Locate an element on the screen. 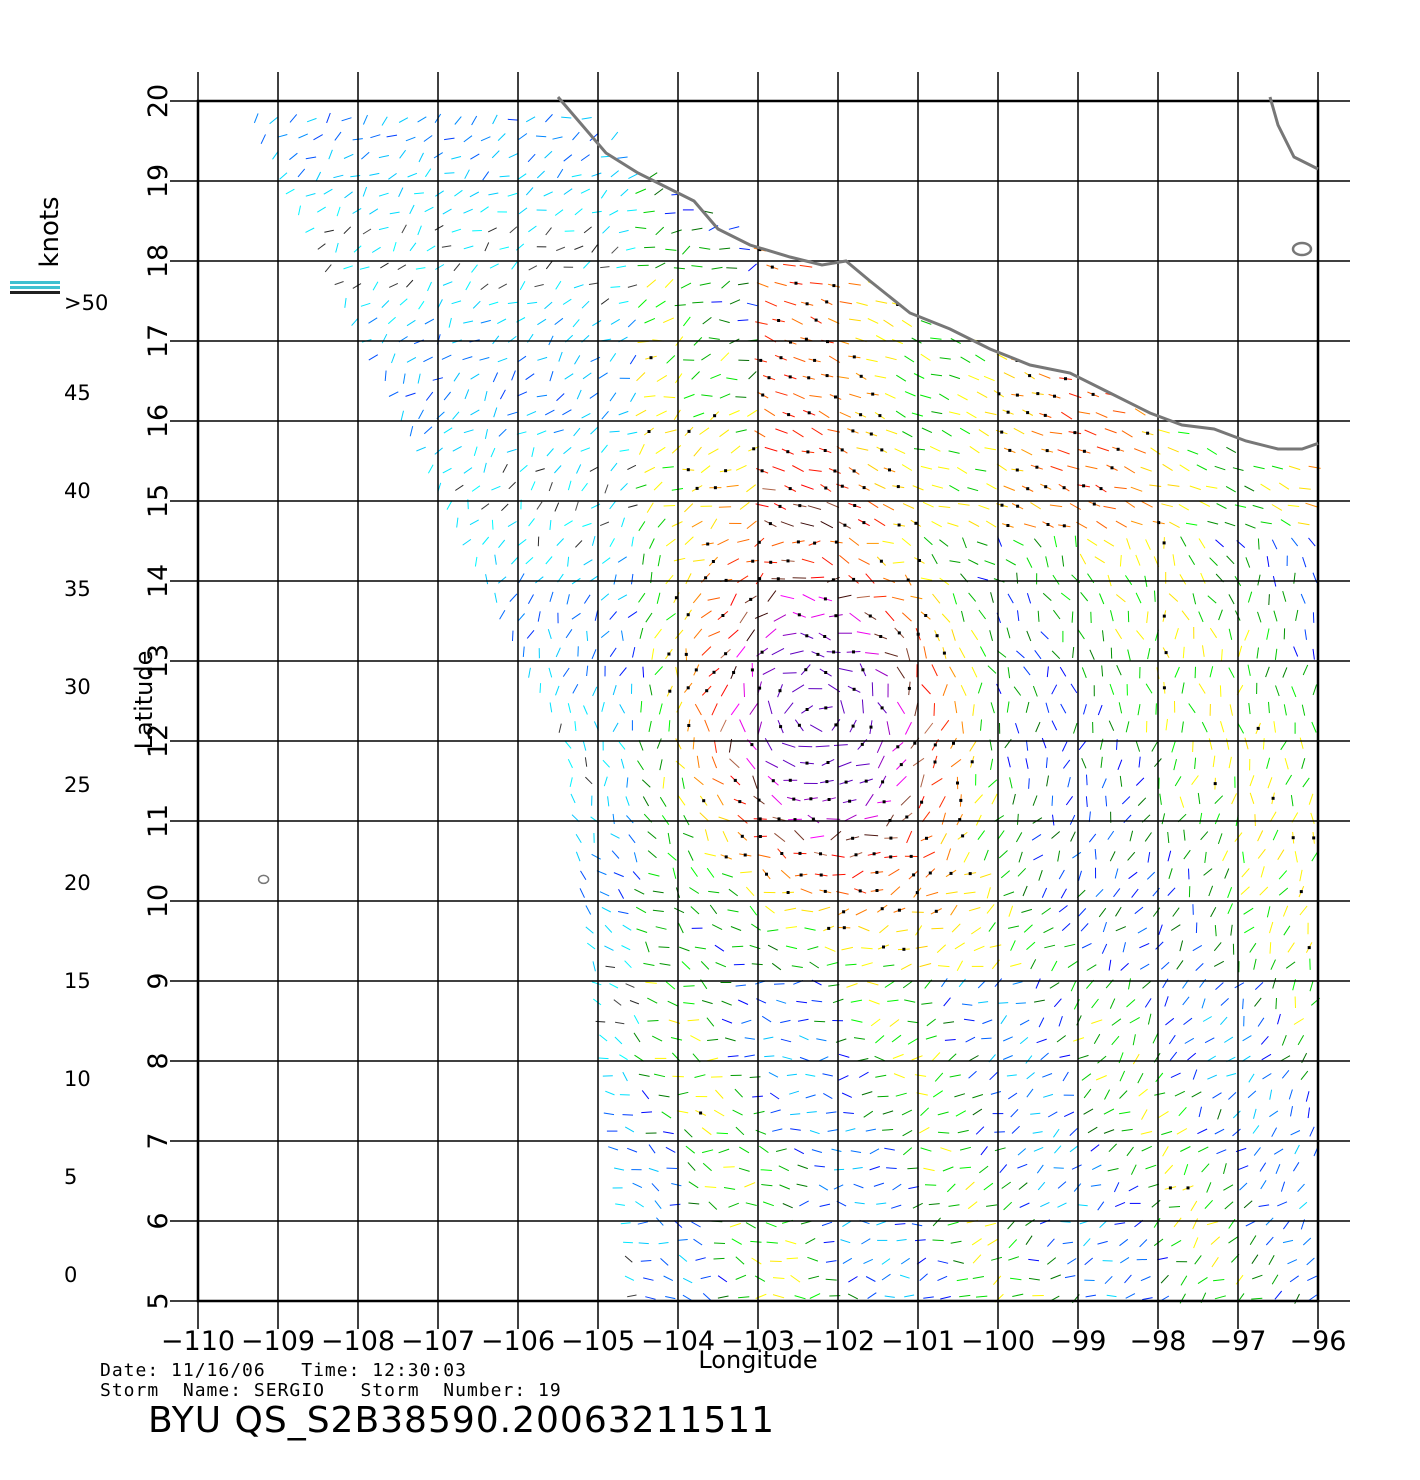  storm-number-label: Storm Number: is located at coordinates (443, 1390).